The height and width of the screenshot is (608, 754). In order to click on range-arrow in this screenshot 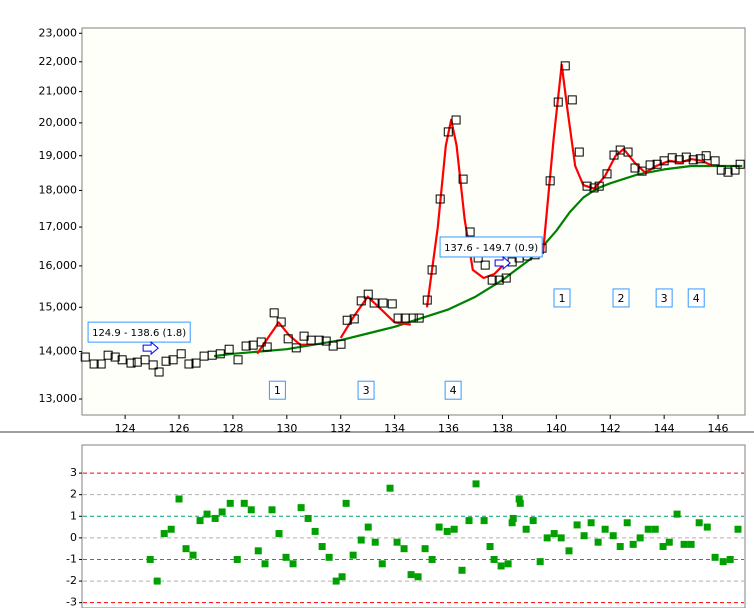, I will do `click(502, 263)`.